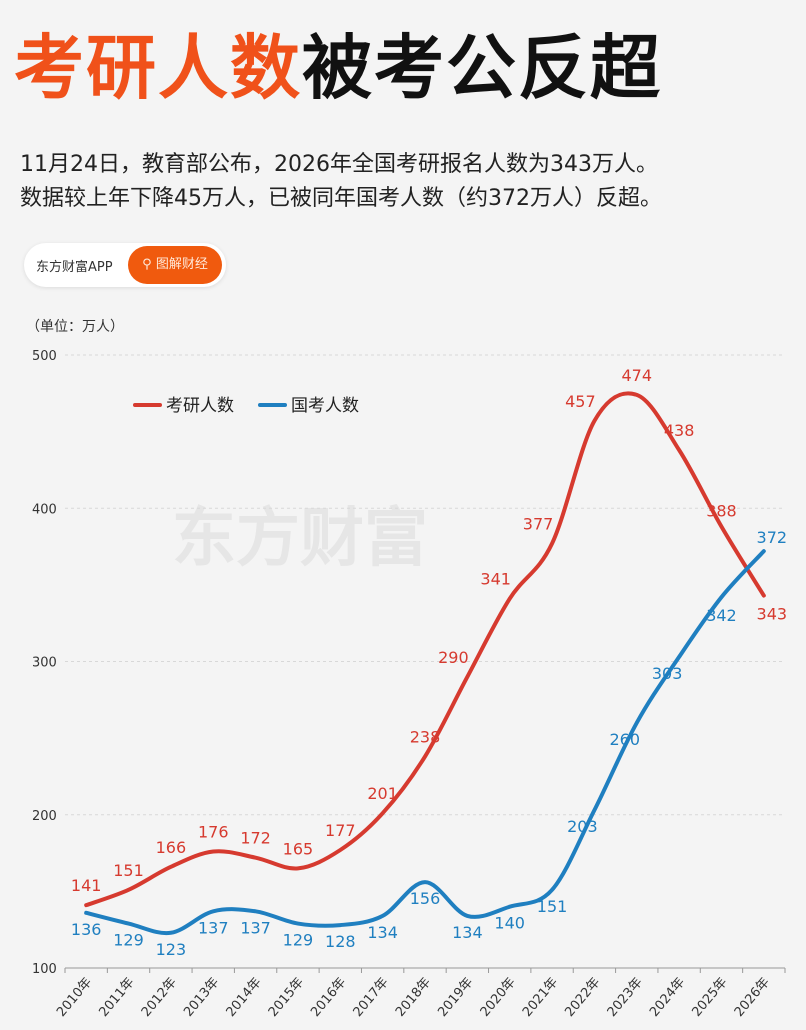  What do you see at coordinates (752, 997) in the screenshot?
I see `x-tick-label: 2026年` at bounding box center [752, 997].